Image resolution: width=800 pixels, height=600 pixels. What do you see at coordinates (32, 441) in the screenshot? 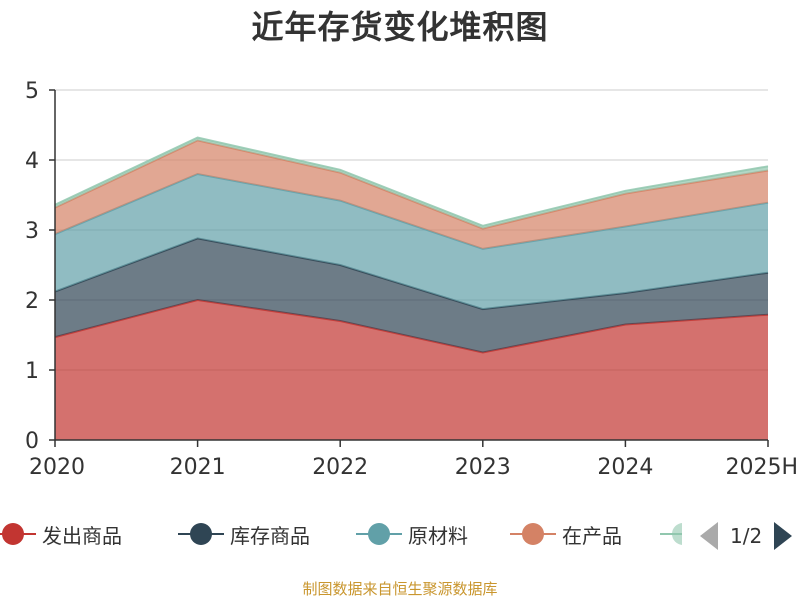
I see `y-tick-label: 0` at bounding box center [32, 441].